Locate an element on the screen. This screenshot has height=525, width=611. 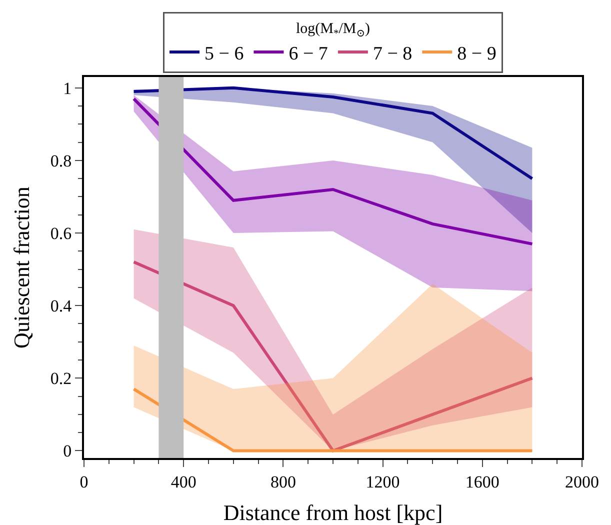
y-tick-label: 0.2 is located at coordinates (61, 378).